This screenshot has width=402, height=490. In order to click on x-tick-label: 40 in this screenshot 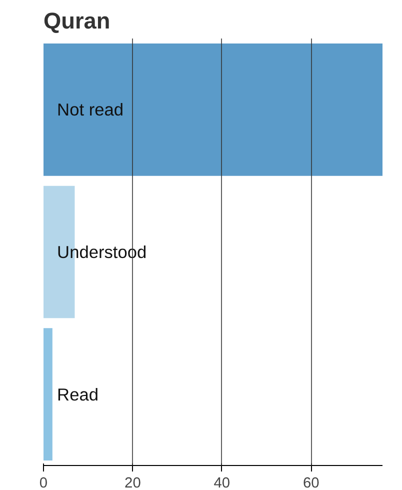, I will do `click(222, 483)`.